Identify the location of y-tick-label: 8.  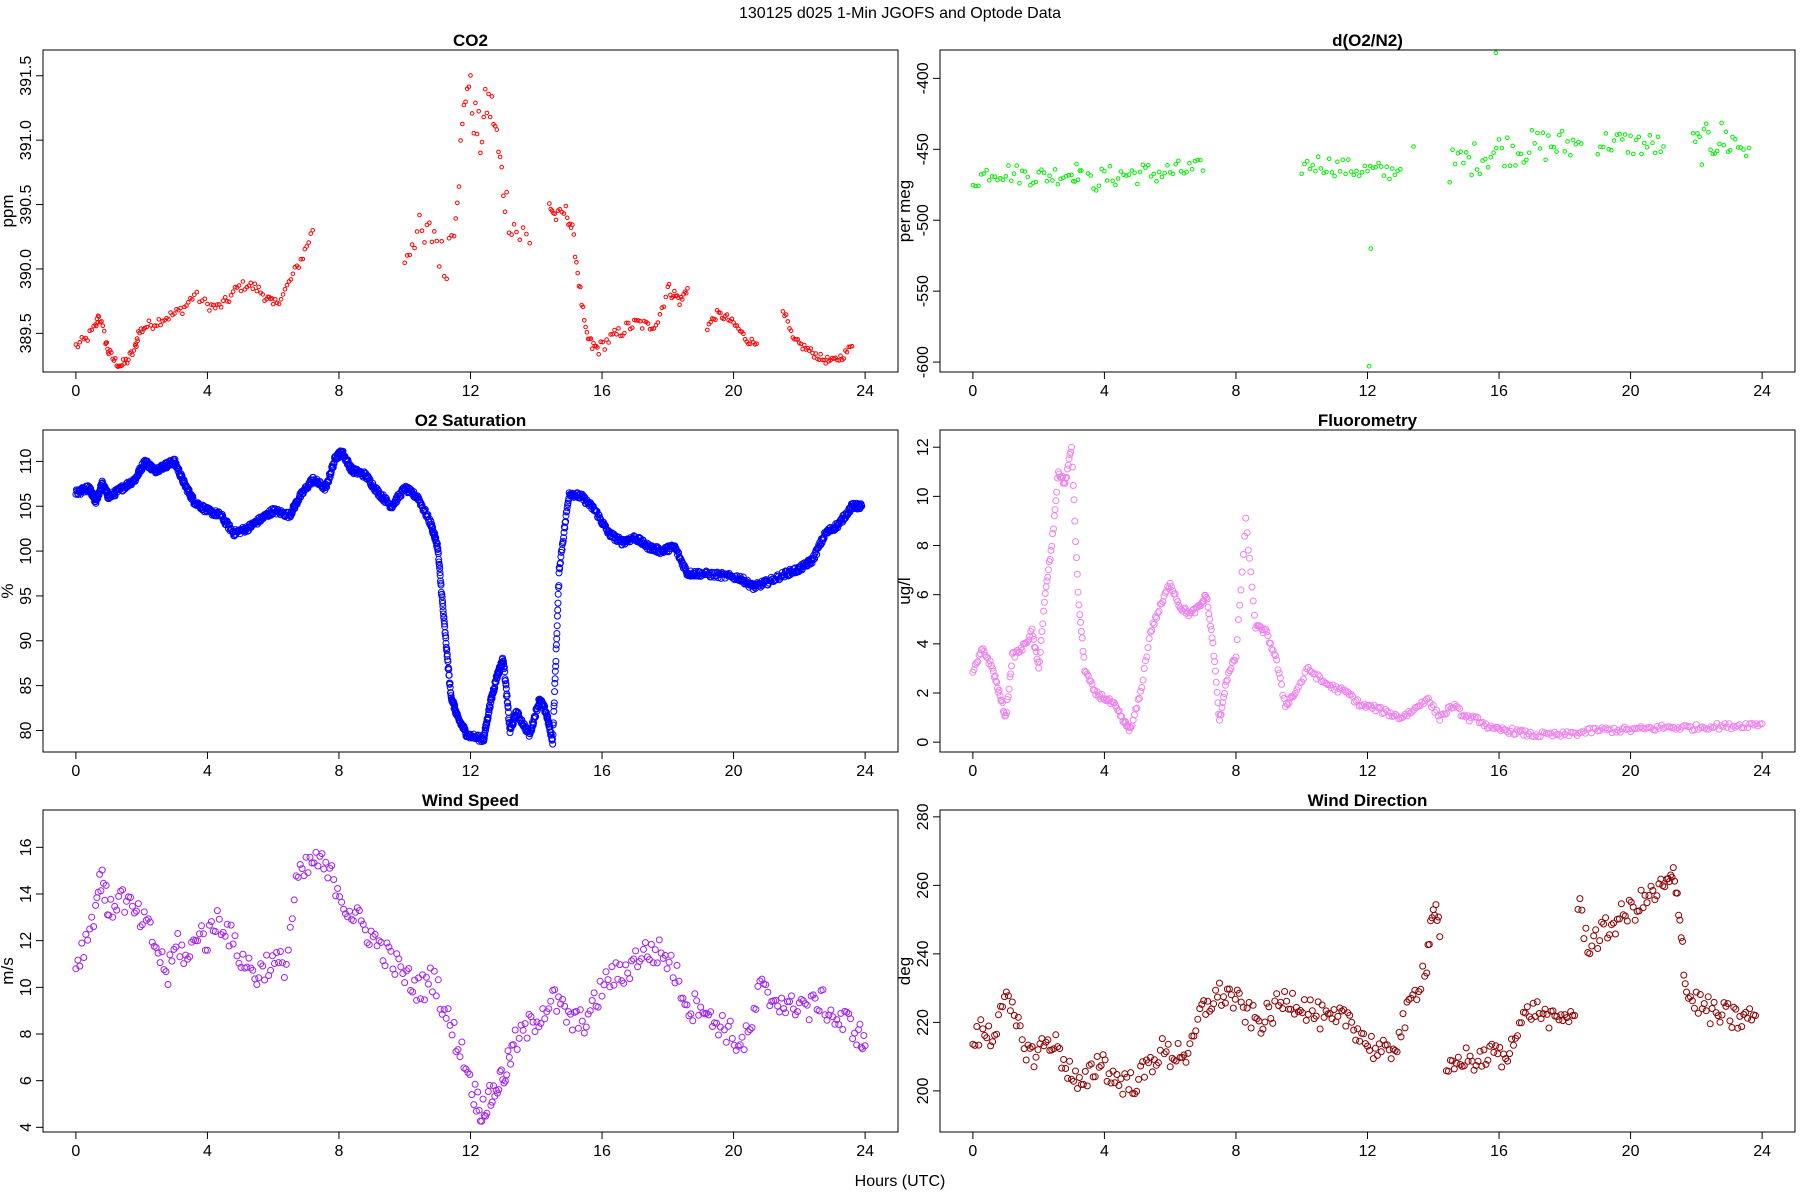
(923, 545).